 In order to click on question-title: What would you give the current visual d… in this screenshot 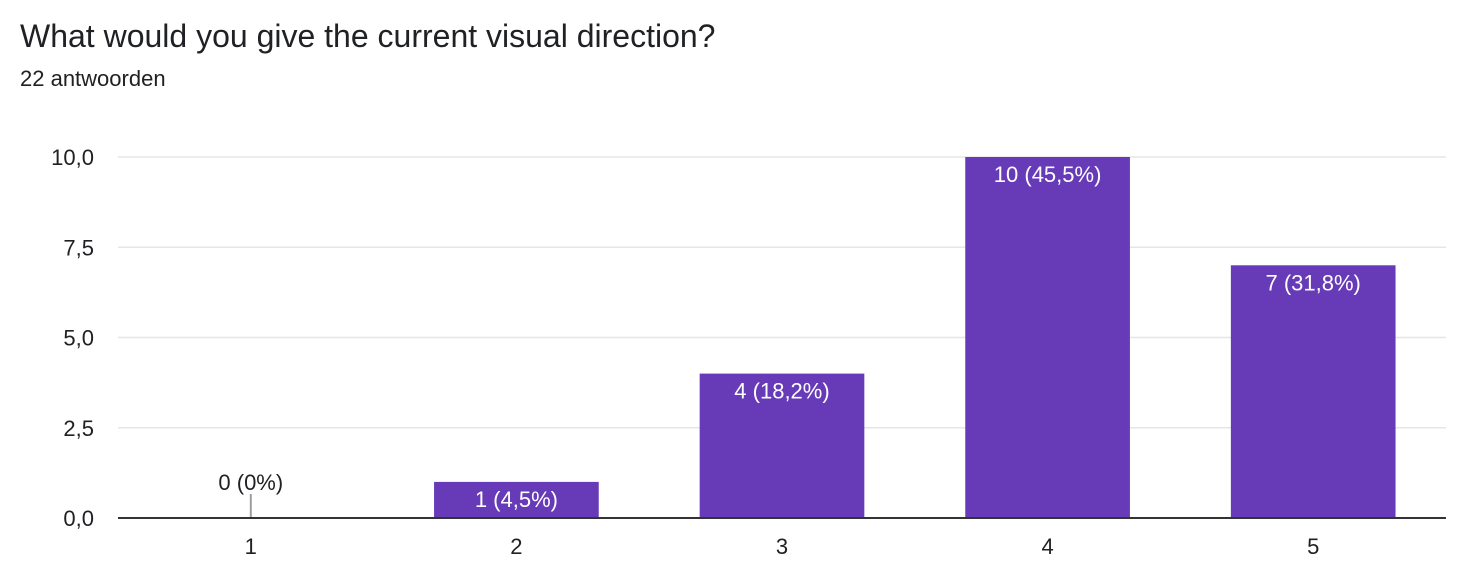, I will do `click(368, 36)`.